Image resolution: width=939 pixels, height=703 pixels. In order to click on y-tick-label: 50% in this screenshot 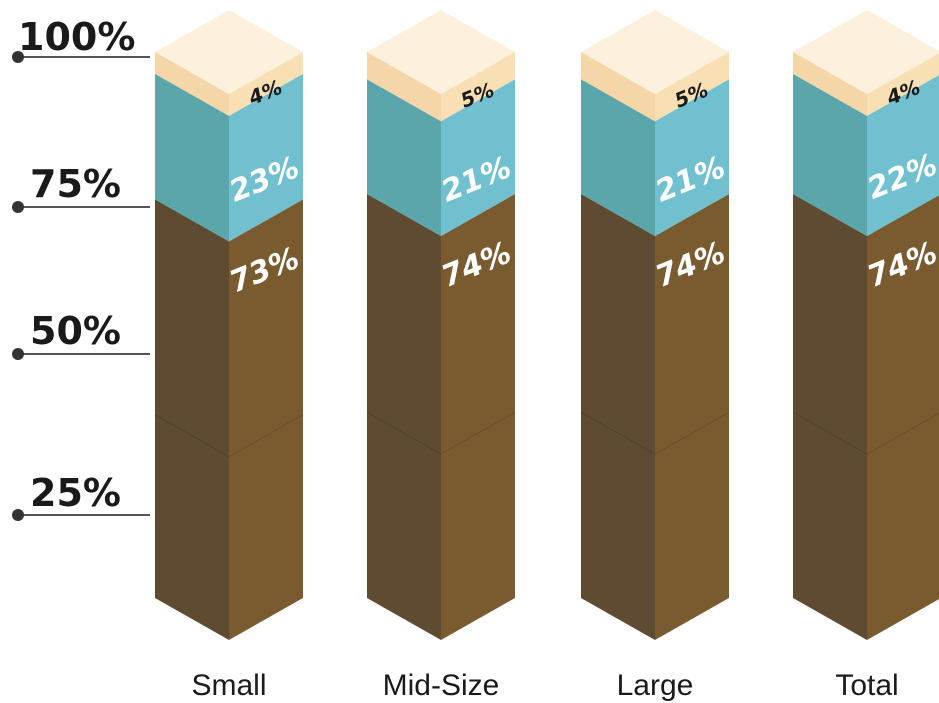, I will do `click(75, 331)`.